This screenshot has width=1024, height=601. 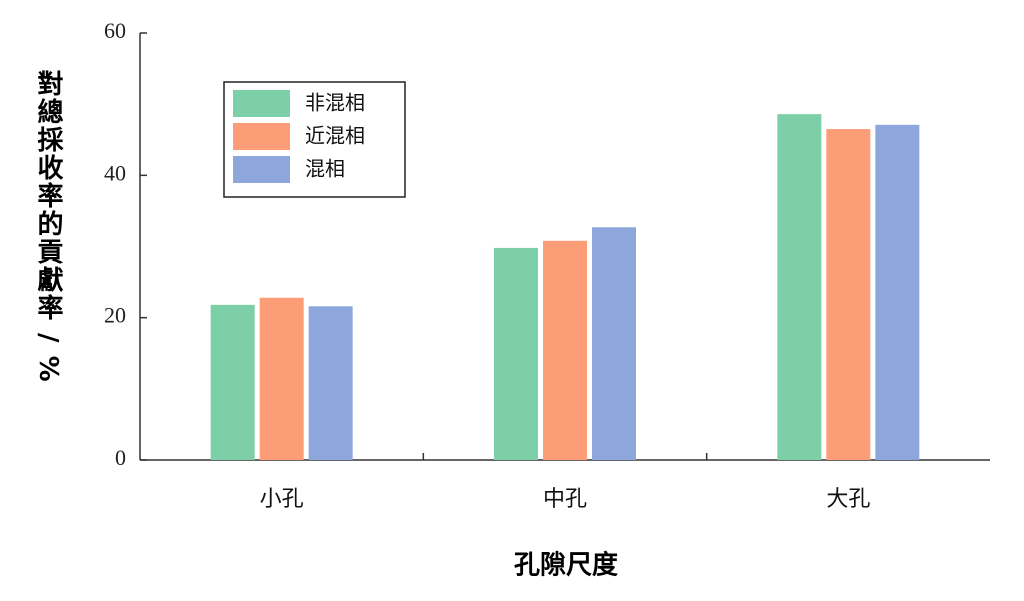 I want to click on y-tick-label: 0, so click(x=120, y=457).